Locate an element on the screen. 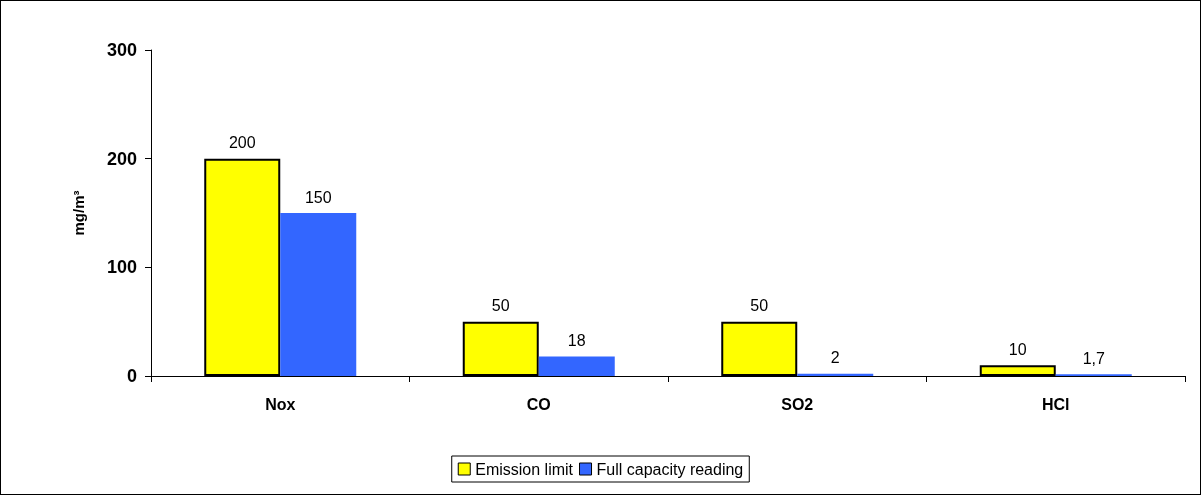 This screenshot has height=495, width=1201. y-tick-label: 0 is located at coordinates (131, 376).